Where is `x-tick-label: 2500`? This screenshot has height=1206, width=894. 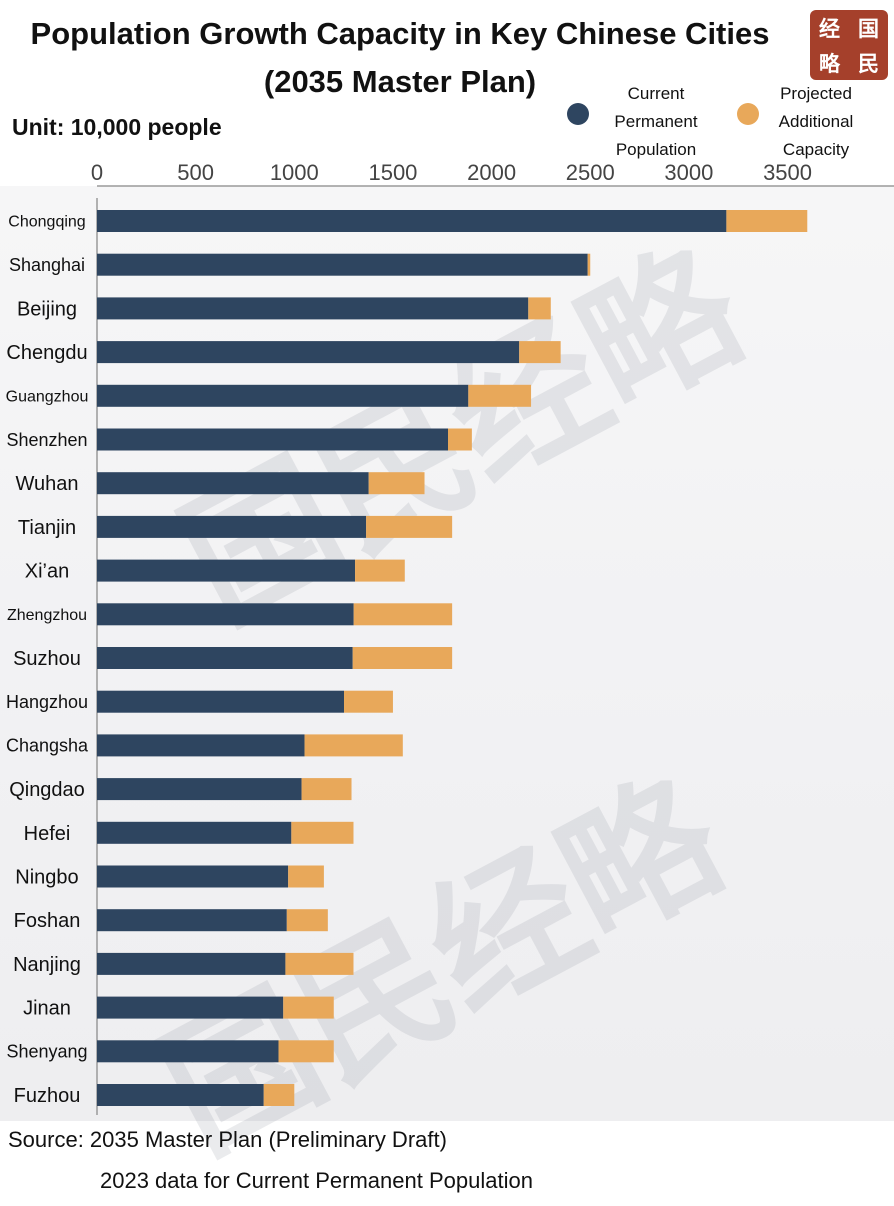 x-tick-label: 2500 is located at coordinates (590, 172).